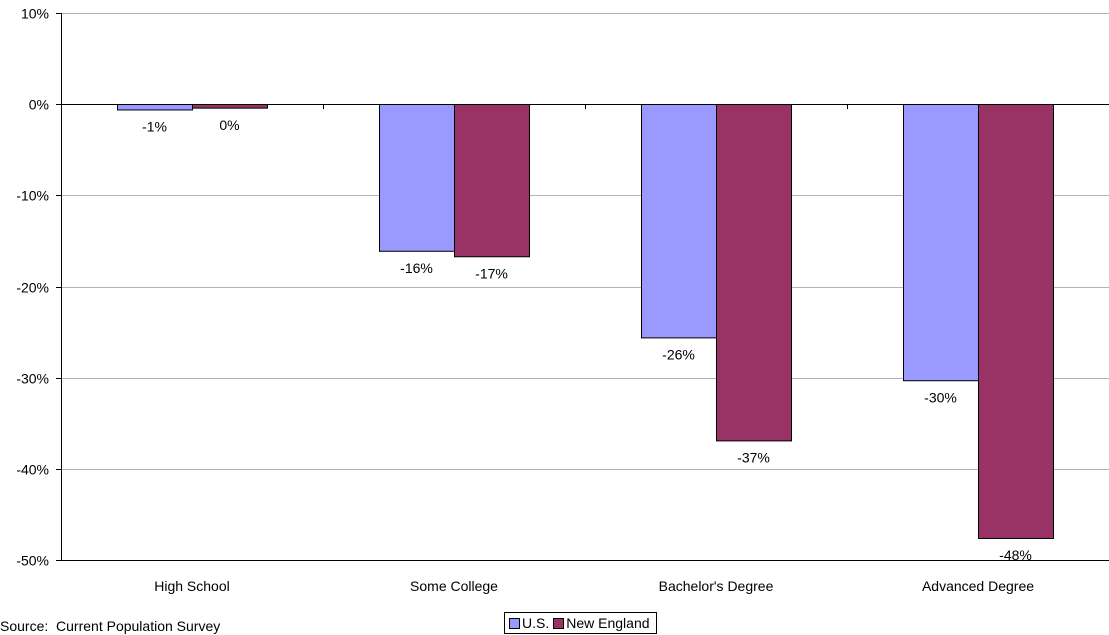 The width and height of the screenshot is (1109, 635). I want to click on data-label: -26%, so click(678, 355).